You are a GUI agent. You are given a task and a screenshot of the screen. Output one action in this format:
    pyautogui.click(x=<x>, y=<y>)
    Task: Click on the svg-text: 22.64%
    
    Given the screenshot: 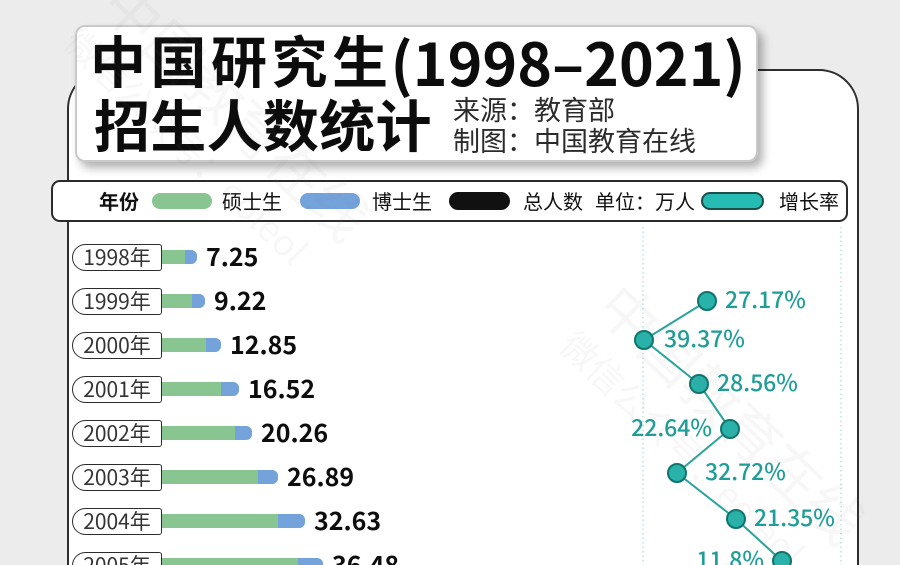 What is the action you would take?
    pyautogui.click(x=671, y=426)
    